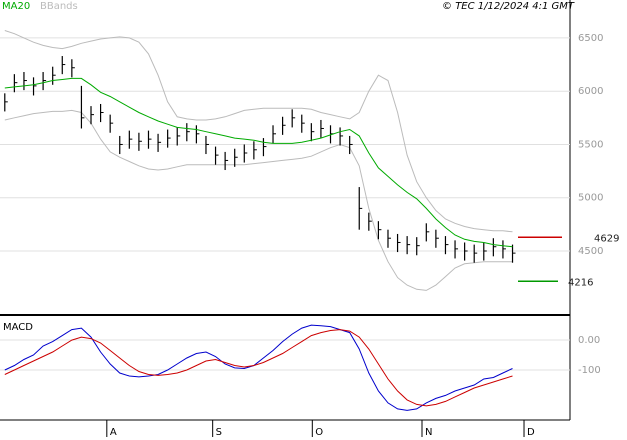  I want to click on y-tick-label: 5000, so click(590, 198).